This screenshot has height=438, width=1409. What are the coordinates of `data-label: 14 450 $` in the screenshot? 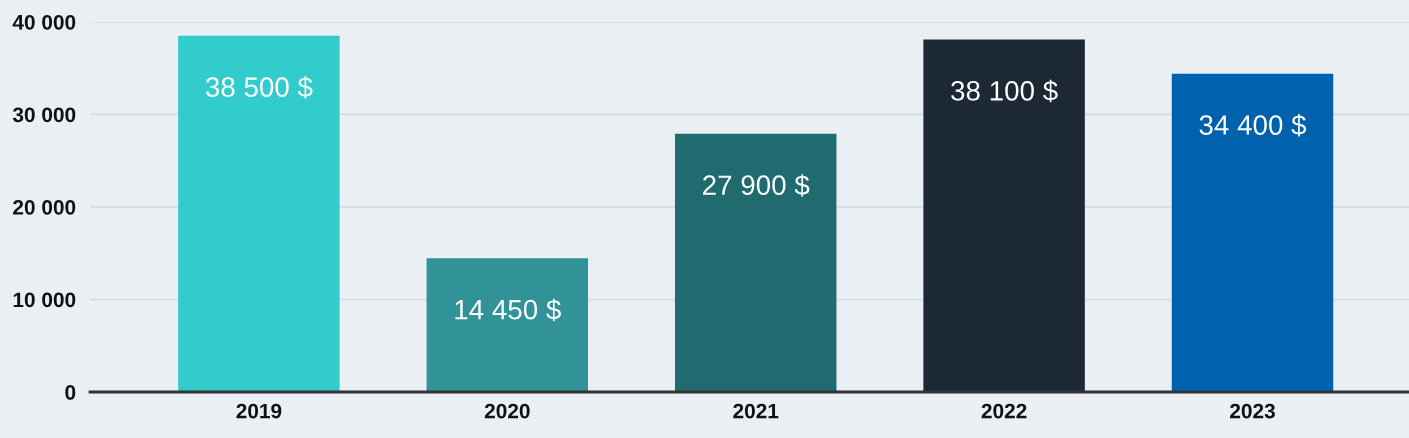 It's located at (508, 310).